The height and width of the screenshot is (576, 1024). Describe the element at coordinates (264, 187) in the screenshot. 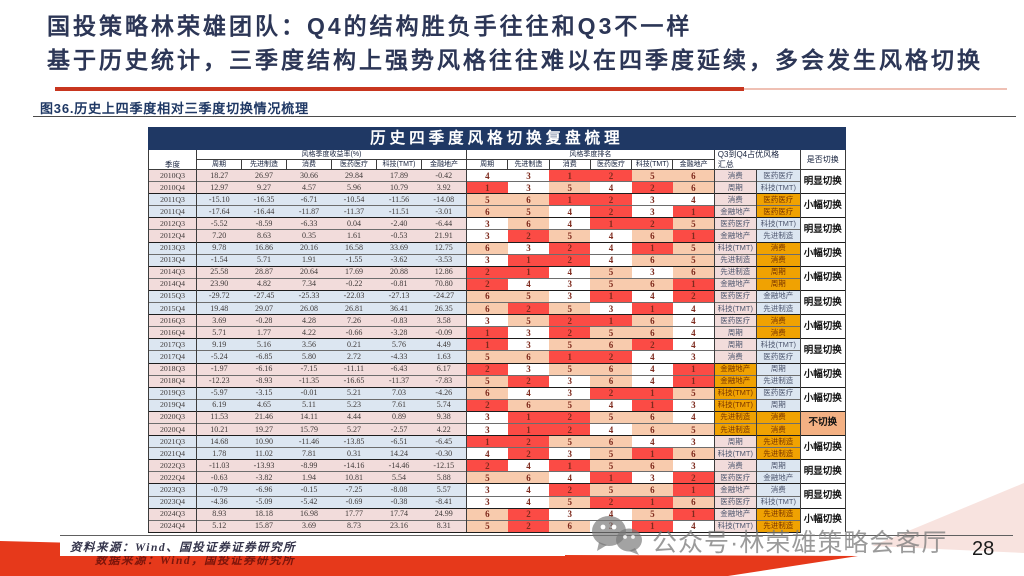

I see `return-cell: 9.27` at that location.